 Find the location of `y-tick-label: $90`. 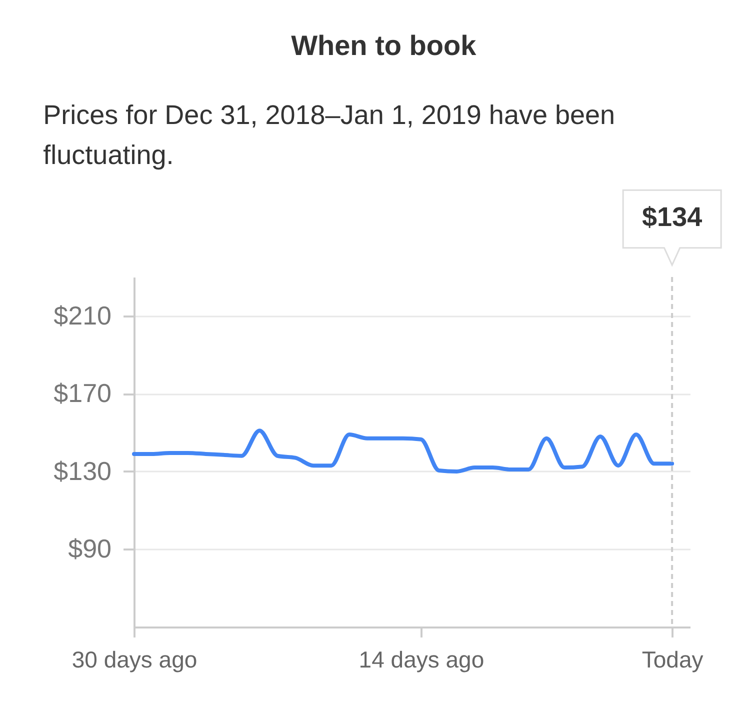

y-tick-label: $90 is located at coordinates (90, 549).